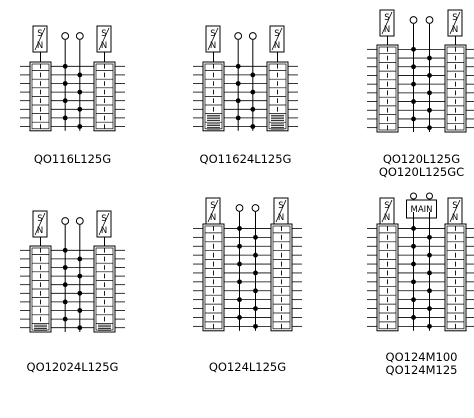 The width and height of the screenshot is (474, 418). What do you see at coordinates (421, 159) in the screenshot?
I see `panel-model-label: QO120L125G` at bounding box center [421, 159].